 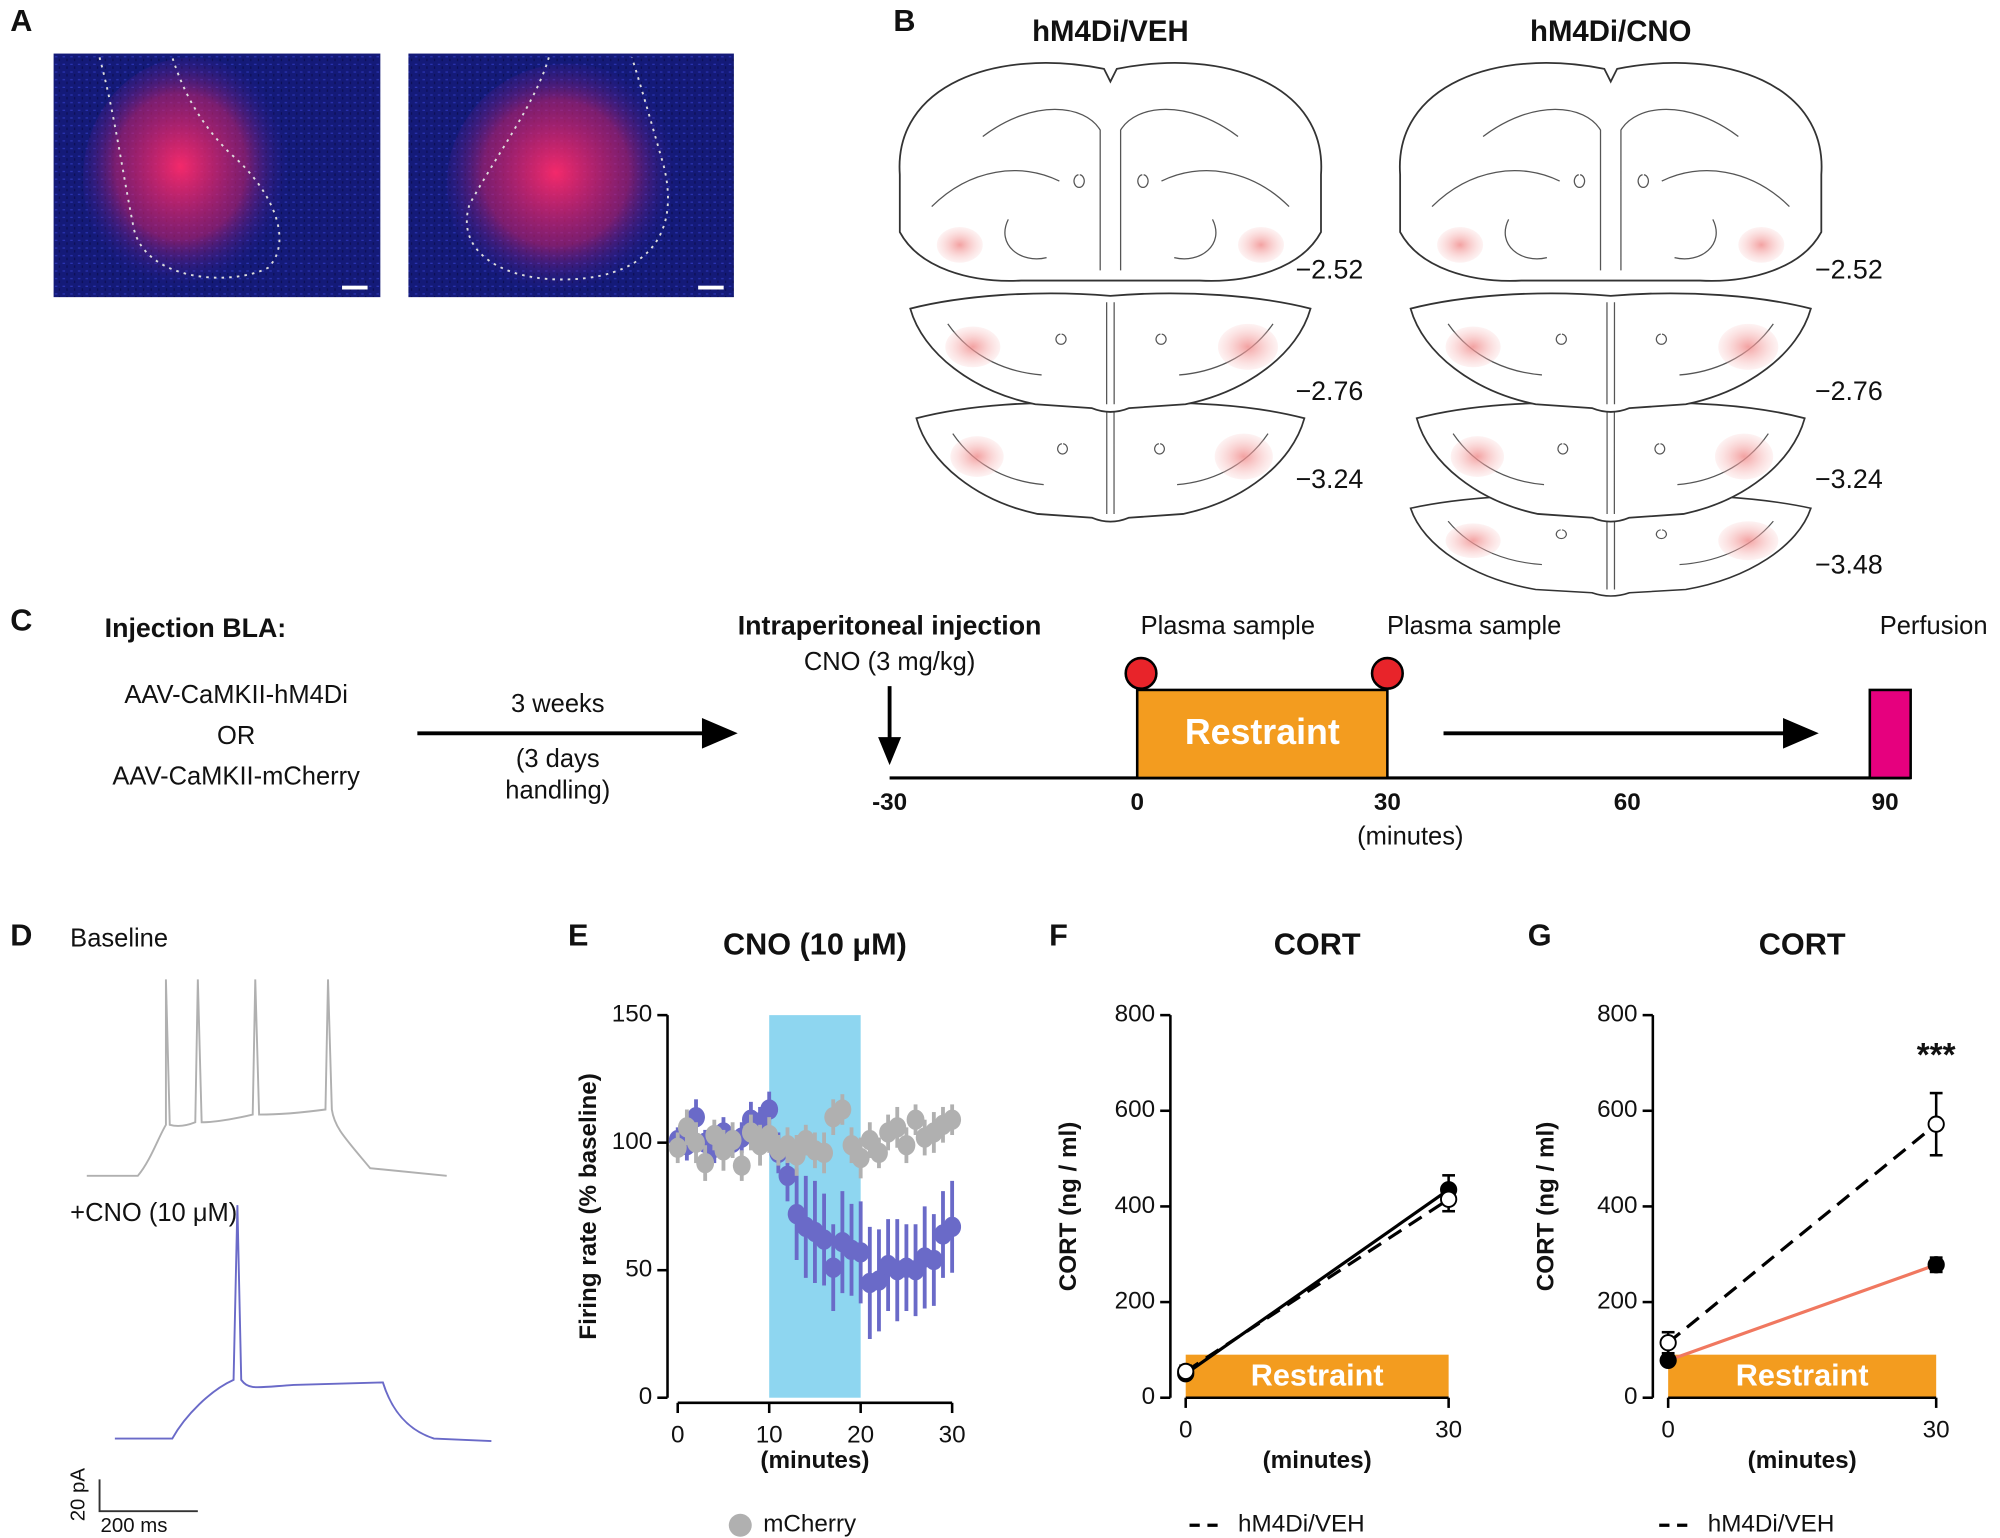 What do you see at coordinates (889, 802) in the screenshot?
I see `text: -30` at bounding box center [889, 802].